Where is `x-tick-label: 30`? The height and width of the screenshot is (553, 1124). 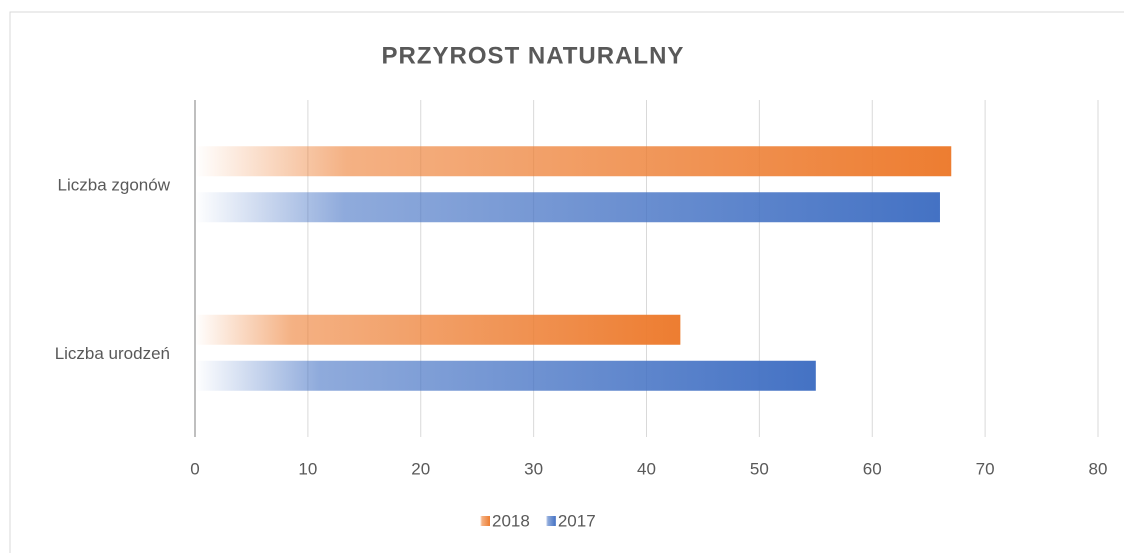 x-tick-label: 30 is located at coordinates (533, 468).